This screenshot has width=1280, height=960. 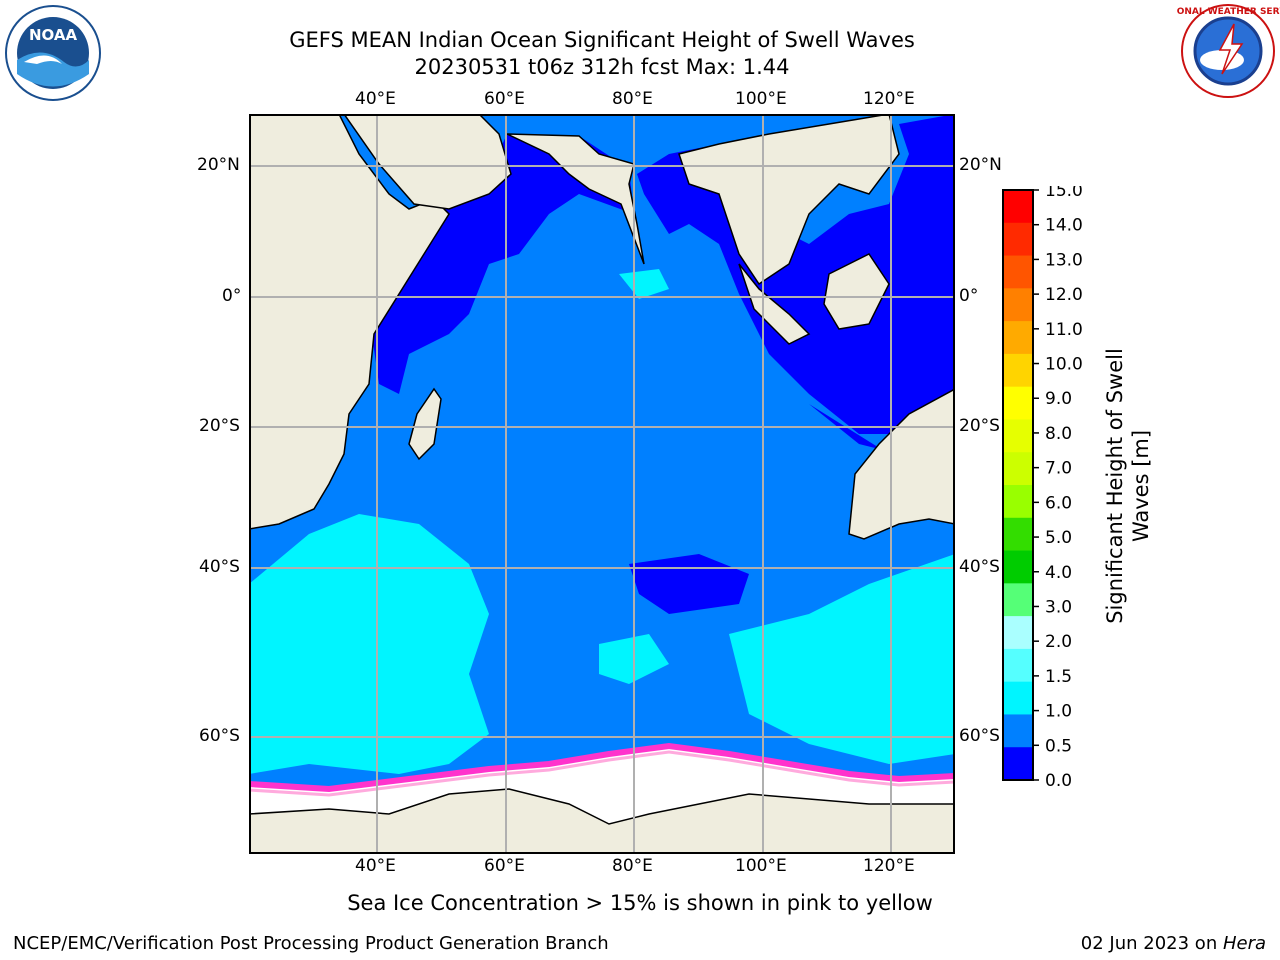 I want to click on lat-label-left-0: 0°, so click(x=232, y=296).